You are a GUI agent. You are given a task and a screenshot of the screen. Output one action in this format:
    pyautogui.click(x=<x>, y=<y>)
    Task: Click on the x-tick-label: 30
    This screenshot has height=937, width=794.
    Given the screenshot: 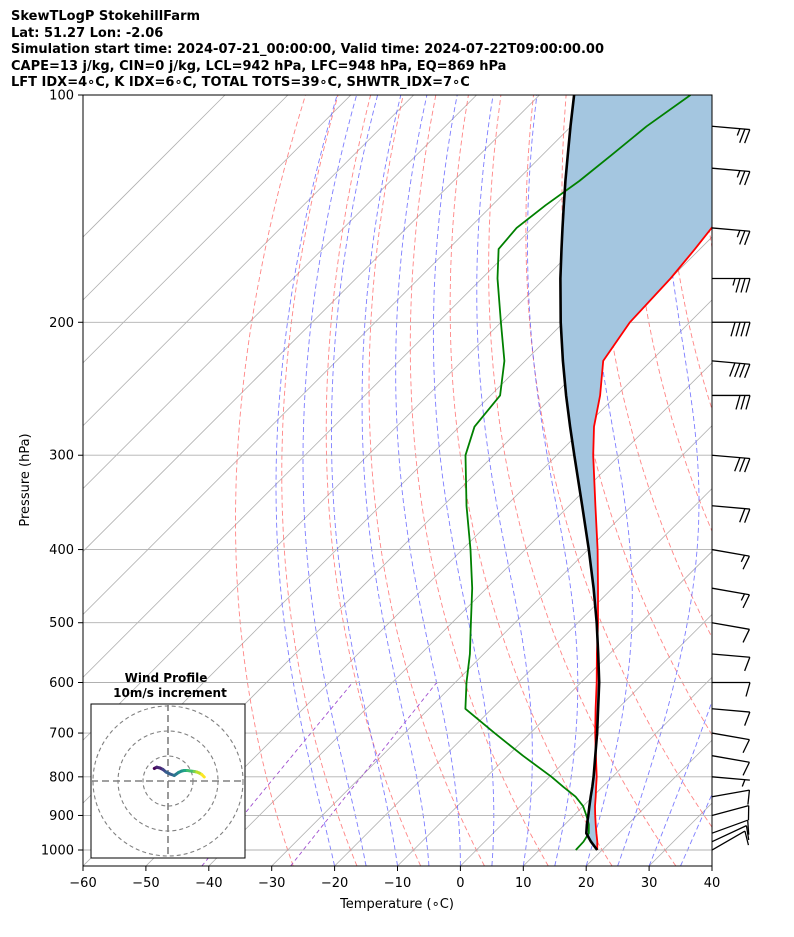 What is the action you would take?
    pyautogui.click(x=649, y=883)
    